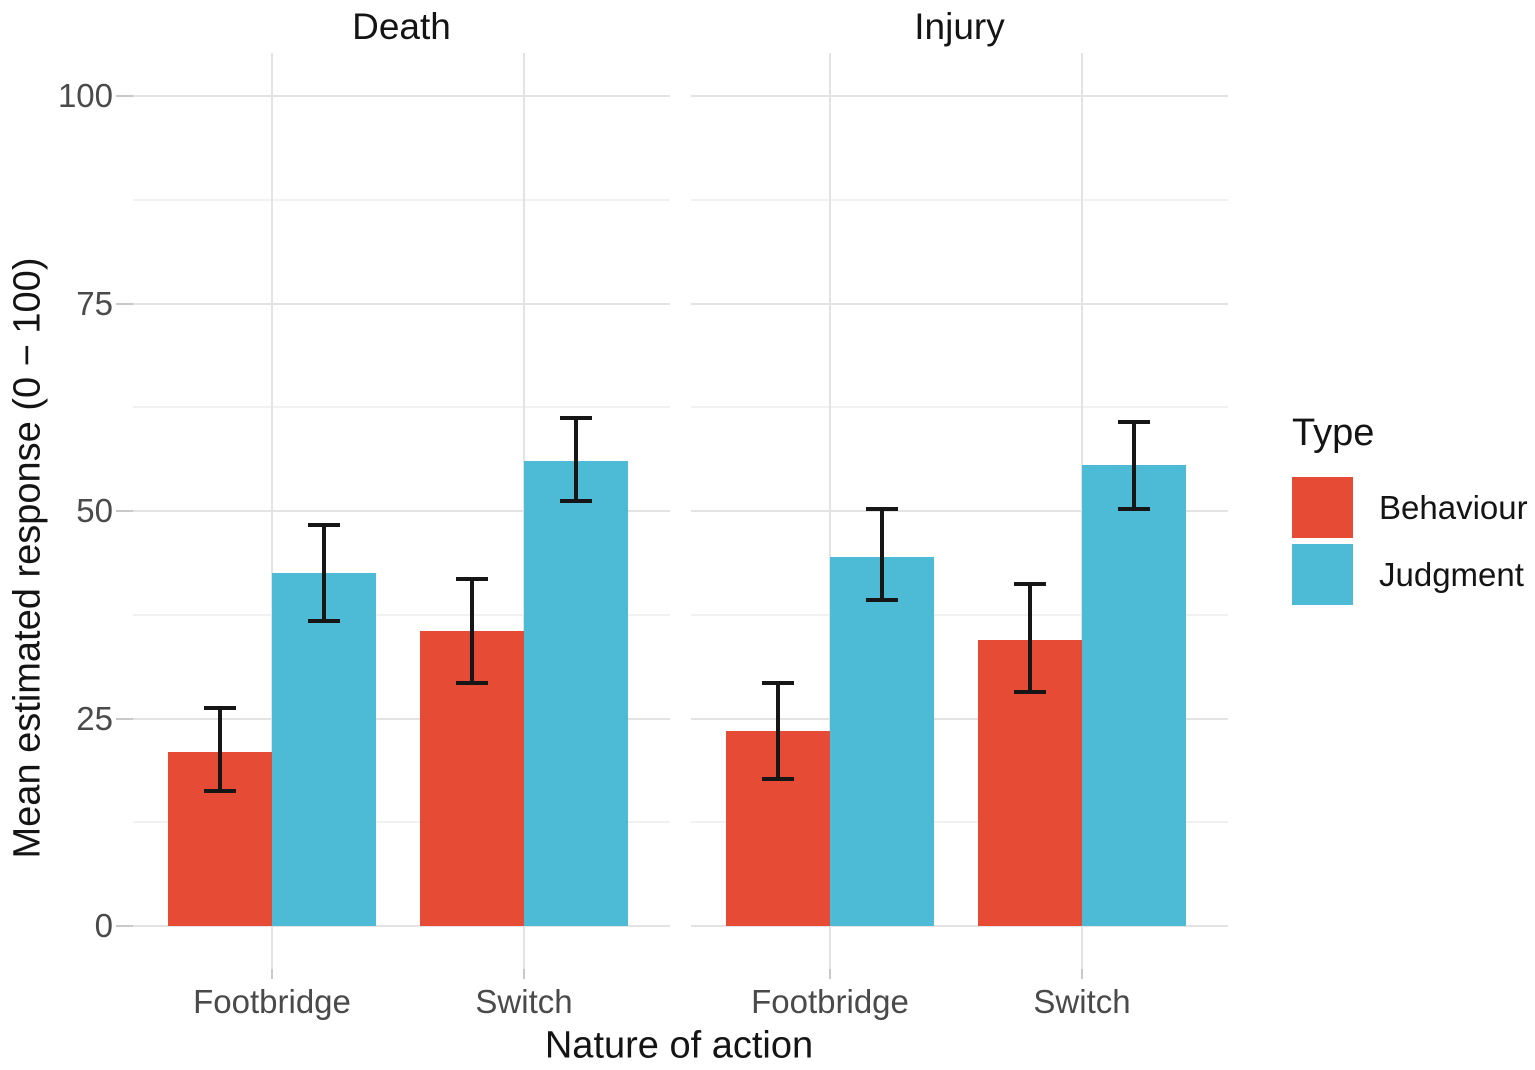 Image resolution: width=1535 pixels, height=1070 pixels. What do you see at coordinates (324, 749) in the screenshot?
I see `bar-judgment-footbridge-death` at bounding box center [324, 749].